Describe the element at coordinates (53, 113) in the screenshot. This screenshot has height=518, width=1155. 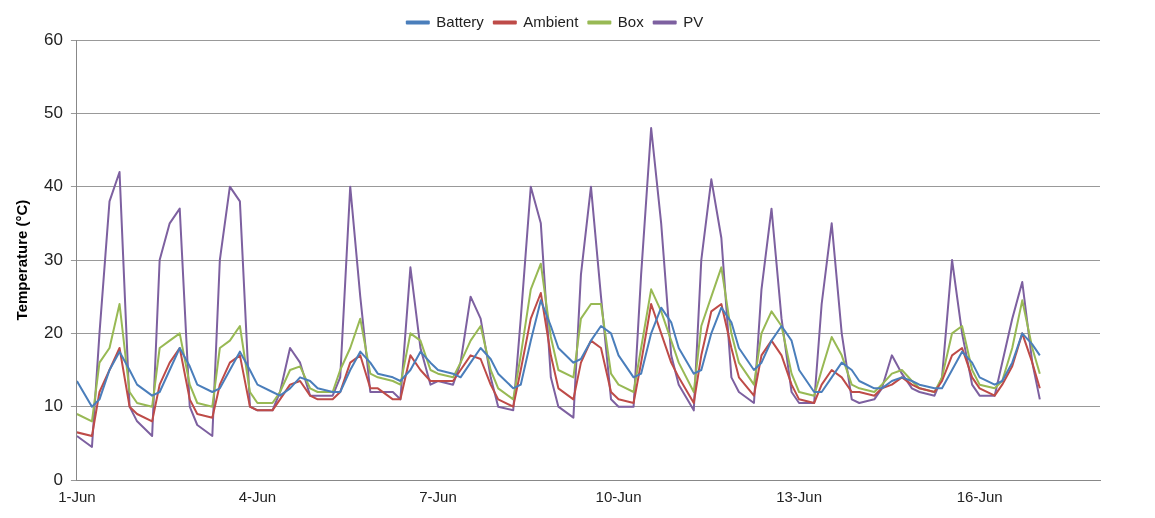
I see `y-tick-label: 50` at that location.